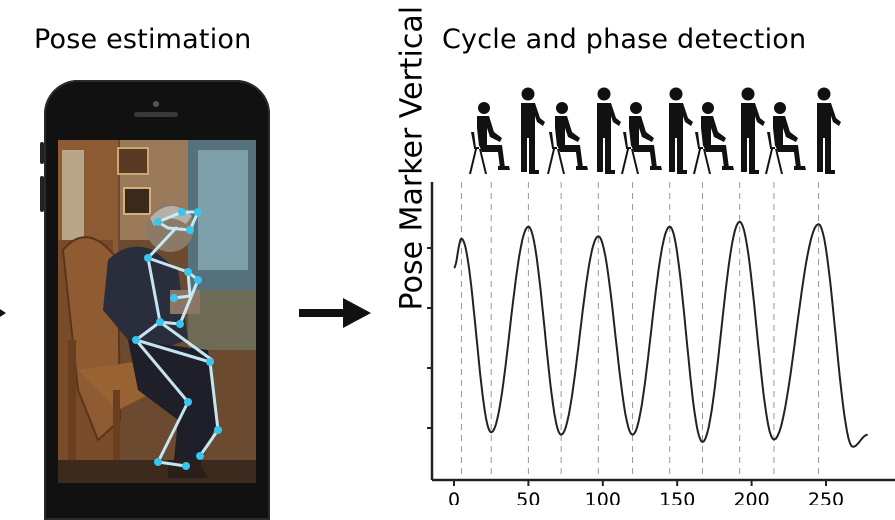 Image resolution: width=895 pixels, height=520 pixels. Describe the element at coordinates (826, 497) in the screenshot. I see `x-tick-label: 250` at that location.